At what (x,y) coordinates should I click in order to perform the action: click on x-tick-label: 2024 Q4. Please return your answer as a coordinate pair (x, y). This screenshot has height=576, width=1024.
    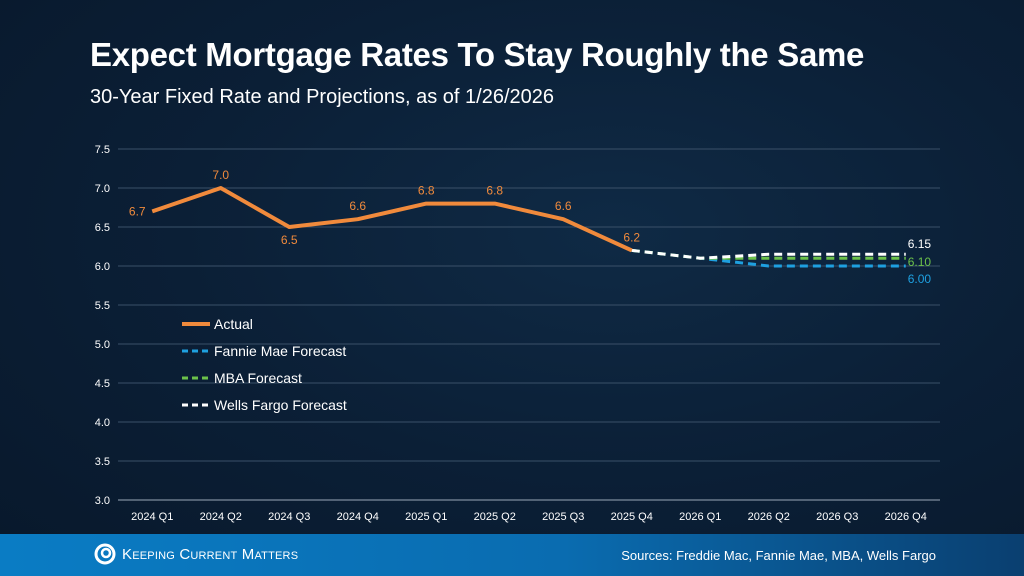
    Looking at the image, I should click on (358, 517).